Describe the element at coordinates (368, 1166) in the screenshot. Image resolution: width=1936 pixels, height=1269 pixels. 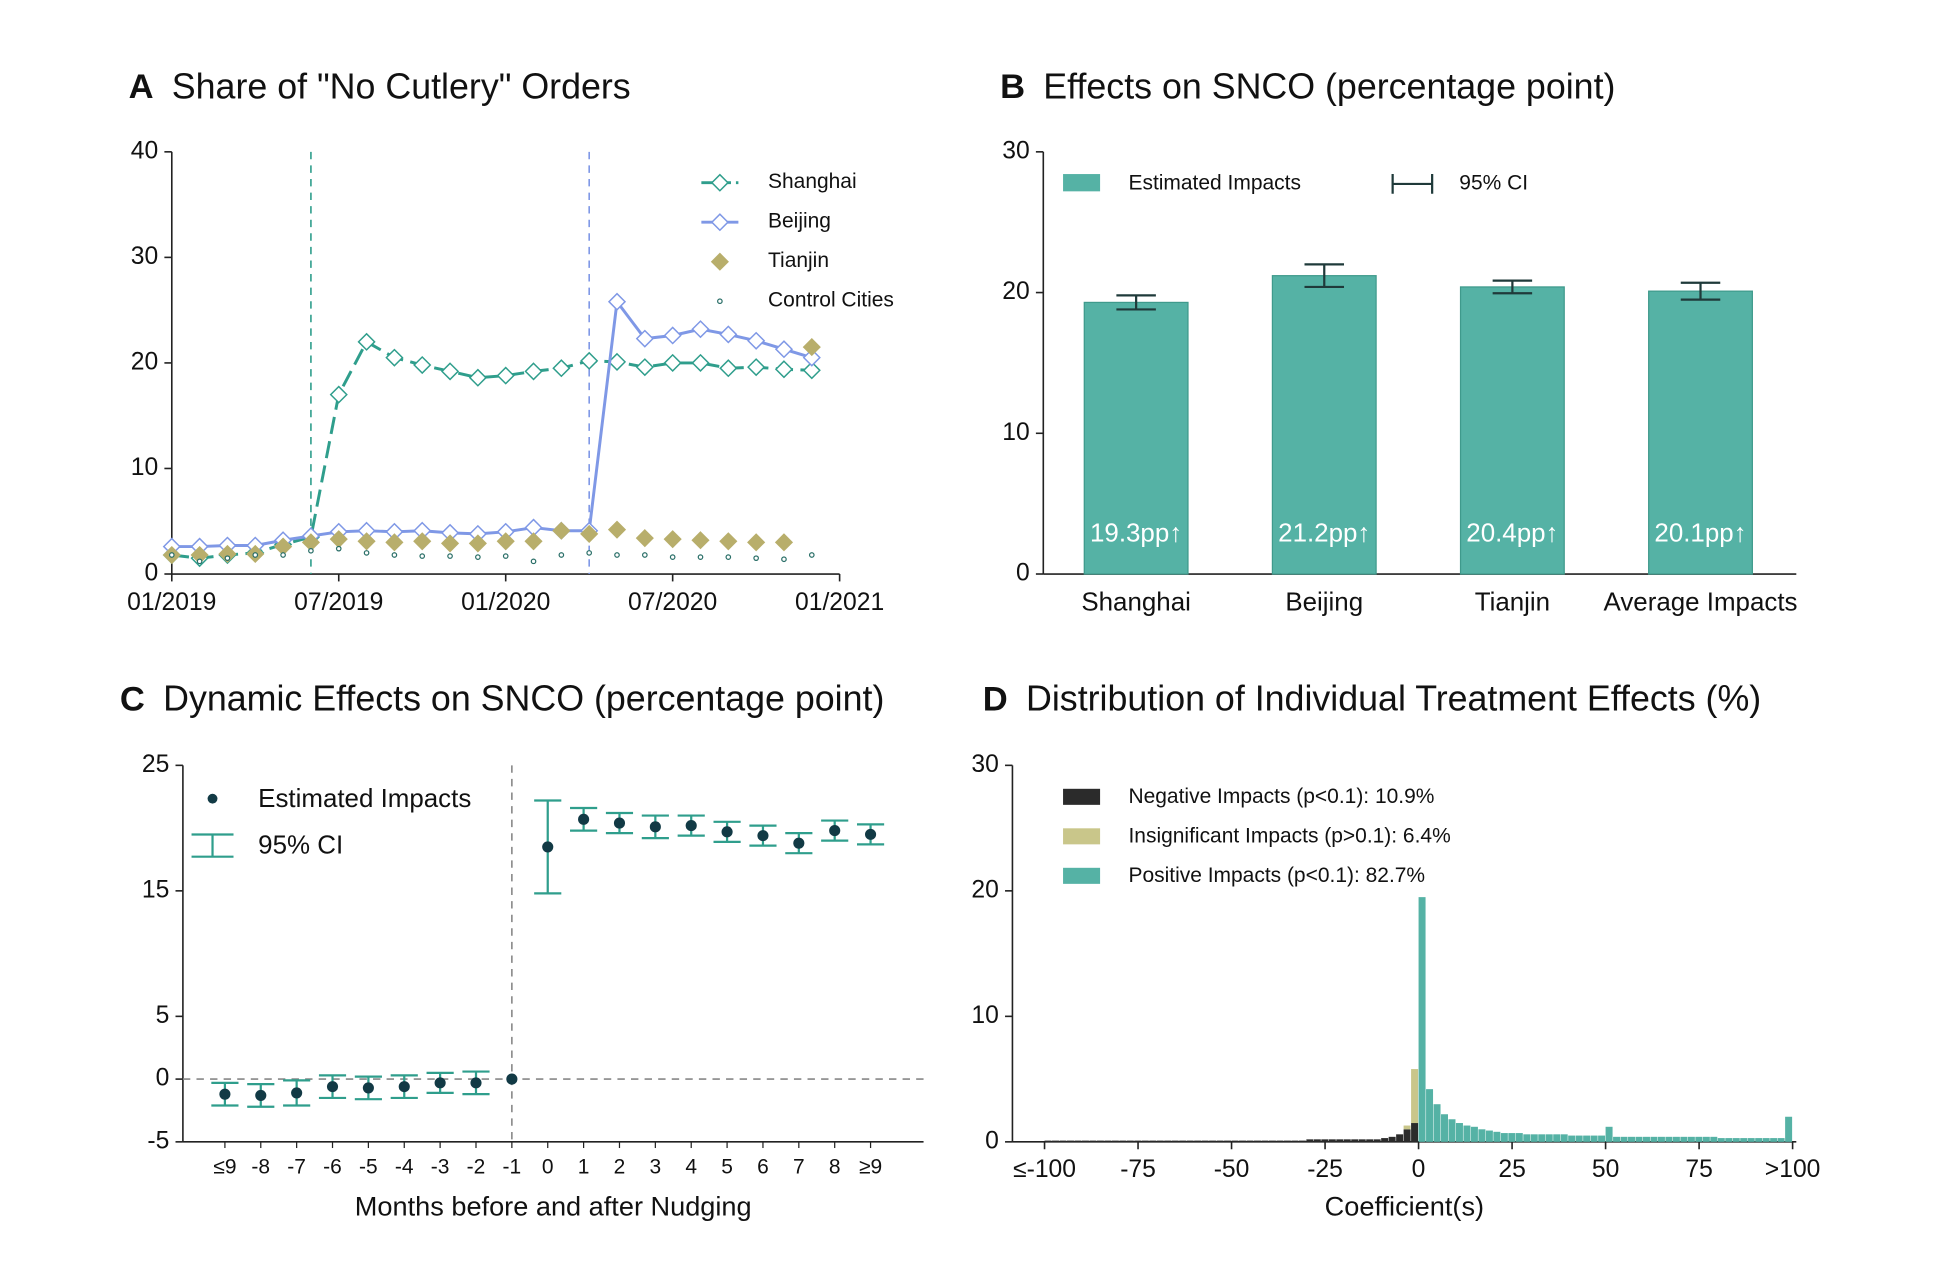
I see `x-tick-label: -5` at that location.